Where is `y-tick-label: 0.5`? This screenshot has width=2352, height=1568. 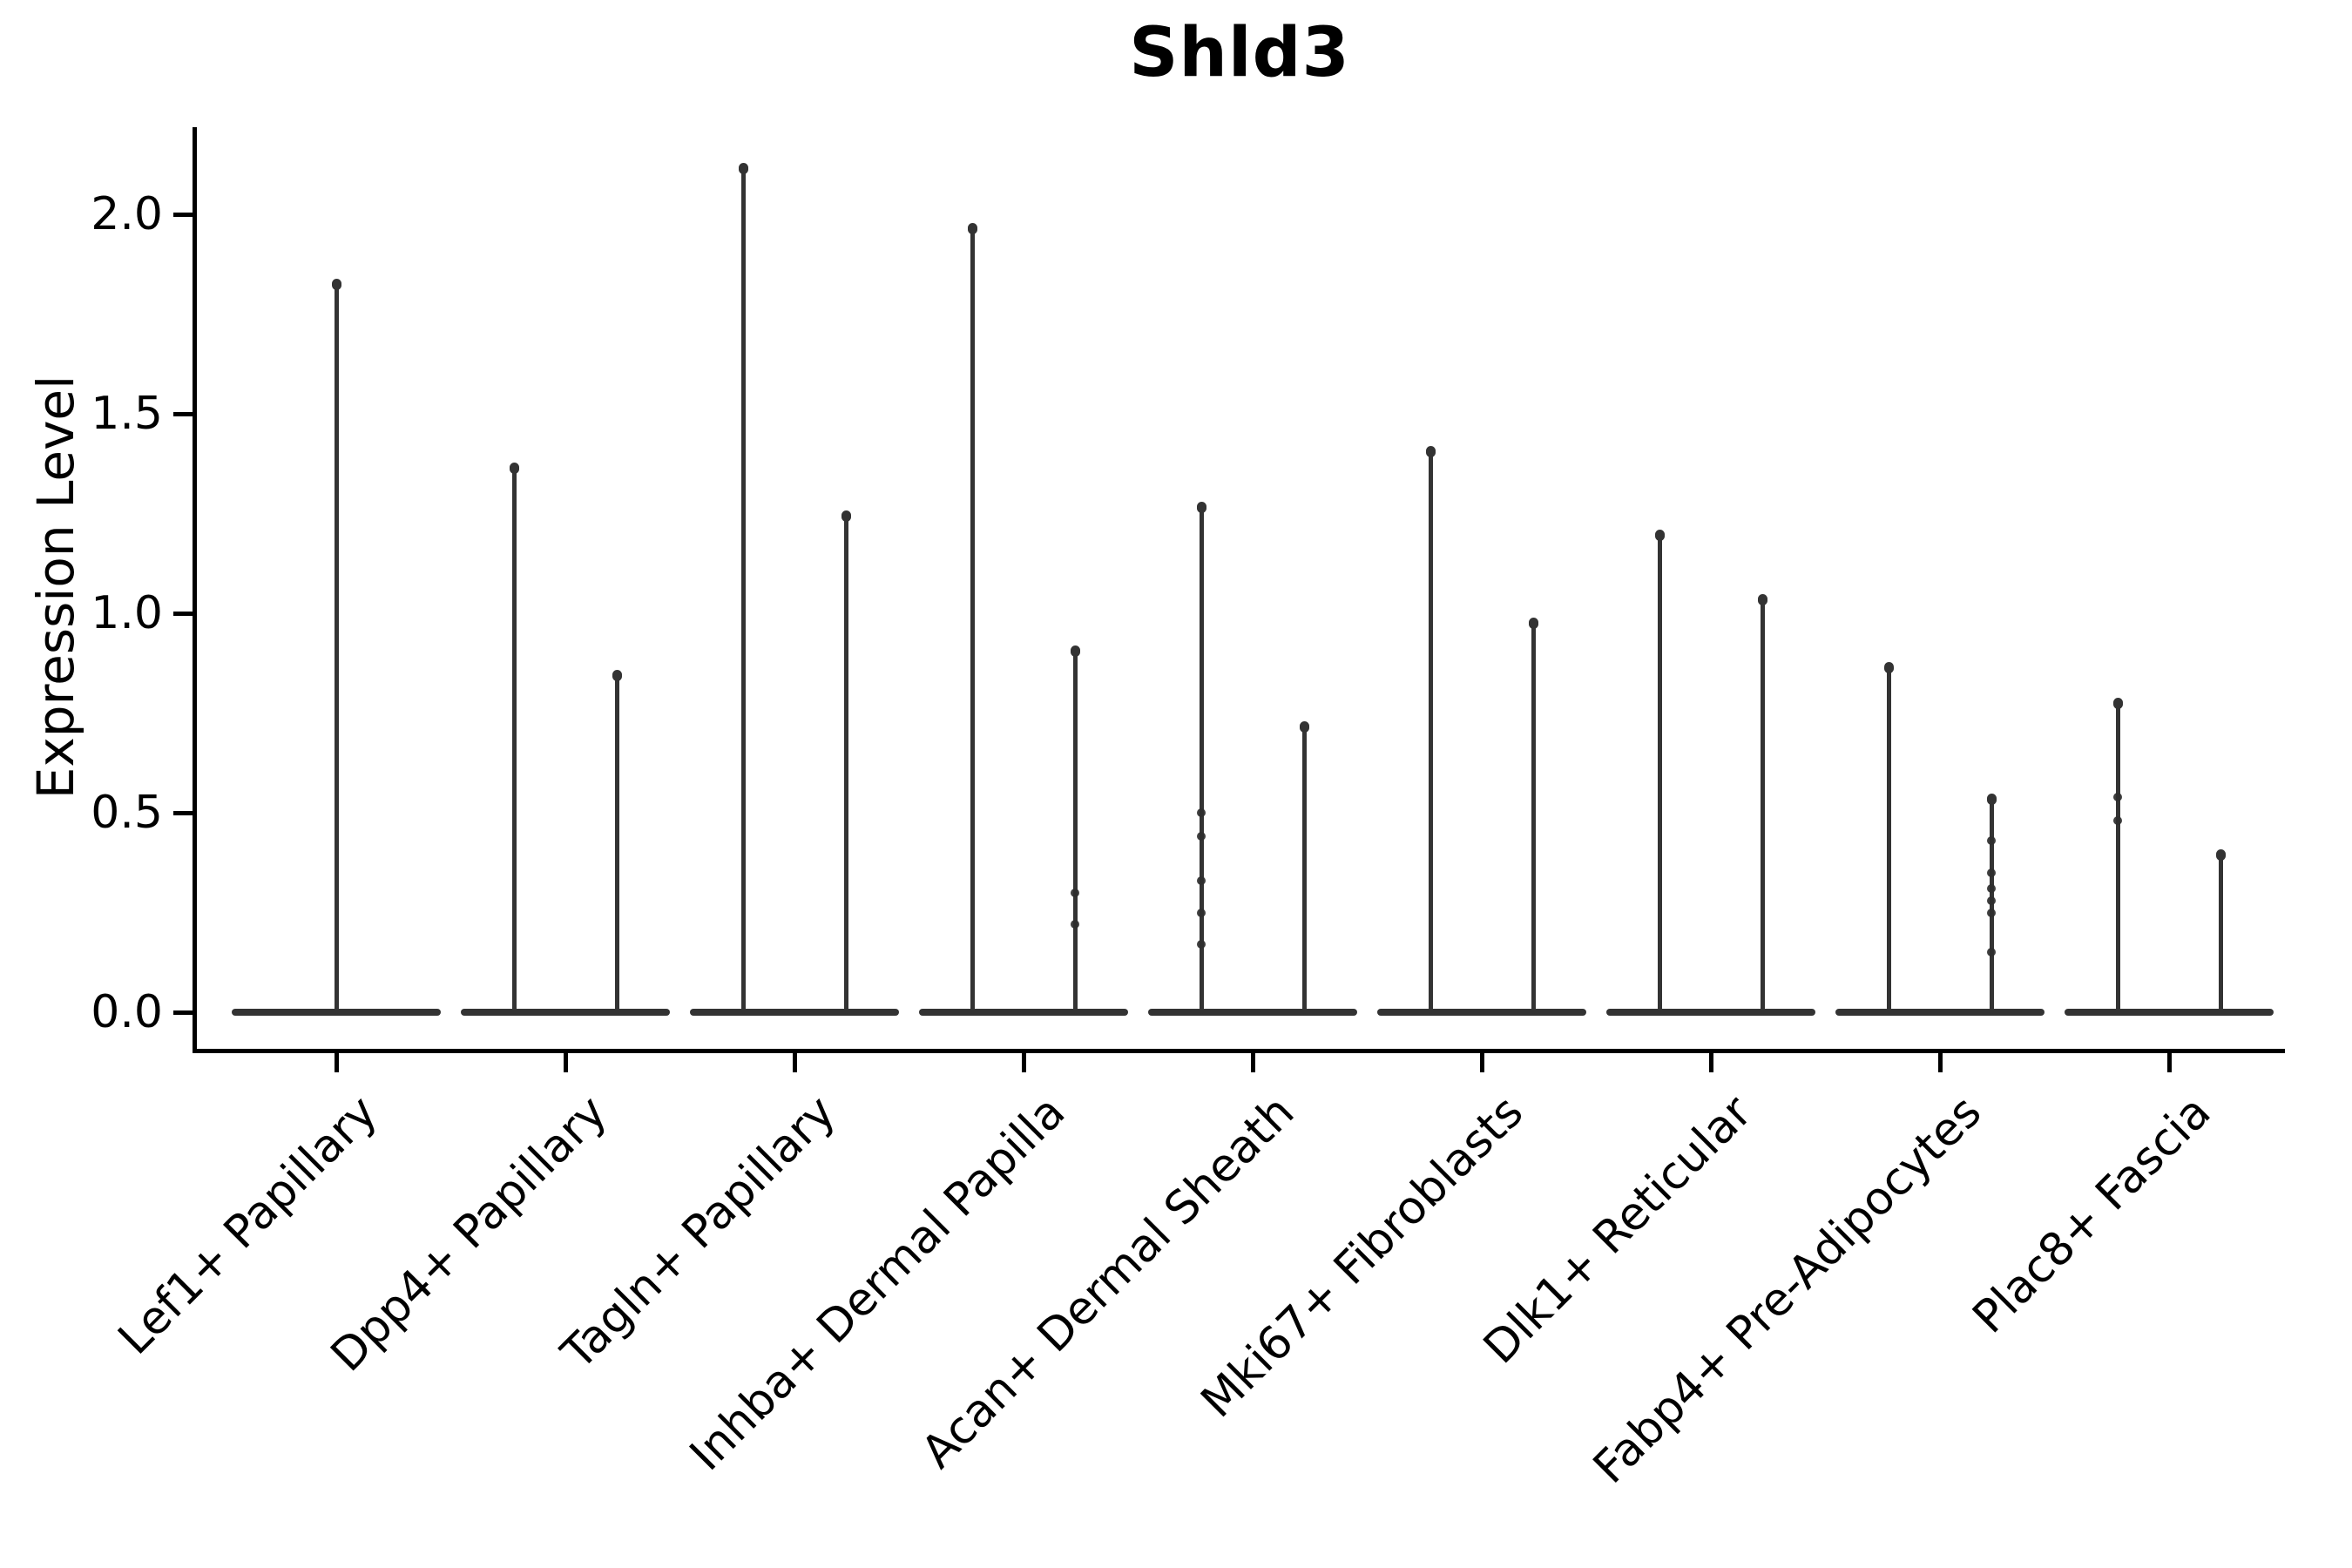
y-tick-label: 0.5 is located at coordinates (127, 813).